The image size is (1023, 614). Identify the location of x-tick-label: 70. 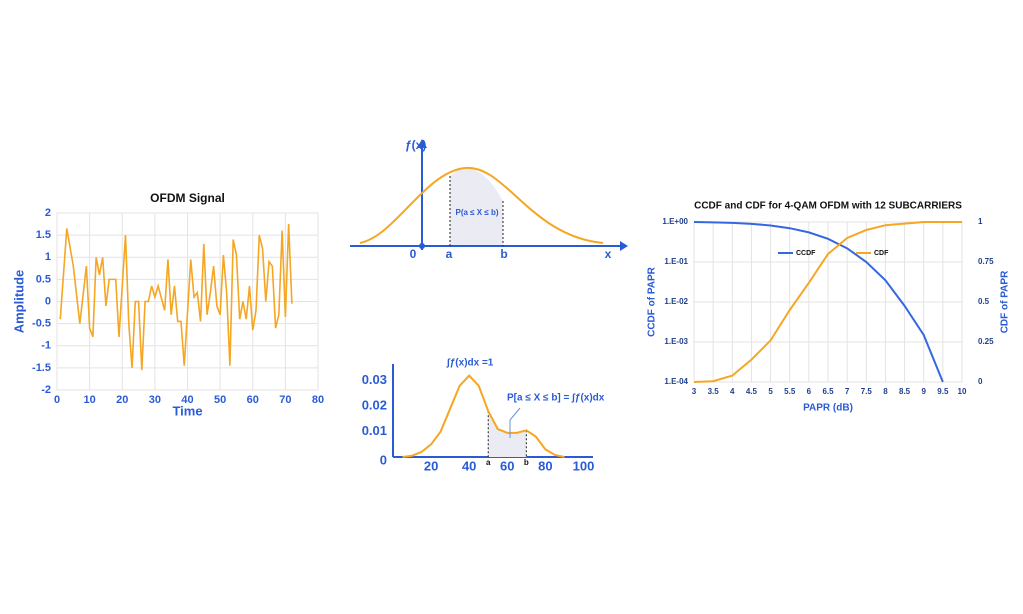
(285, 400).